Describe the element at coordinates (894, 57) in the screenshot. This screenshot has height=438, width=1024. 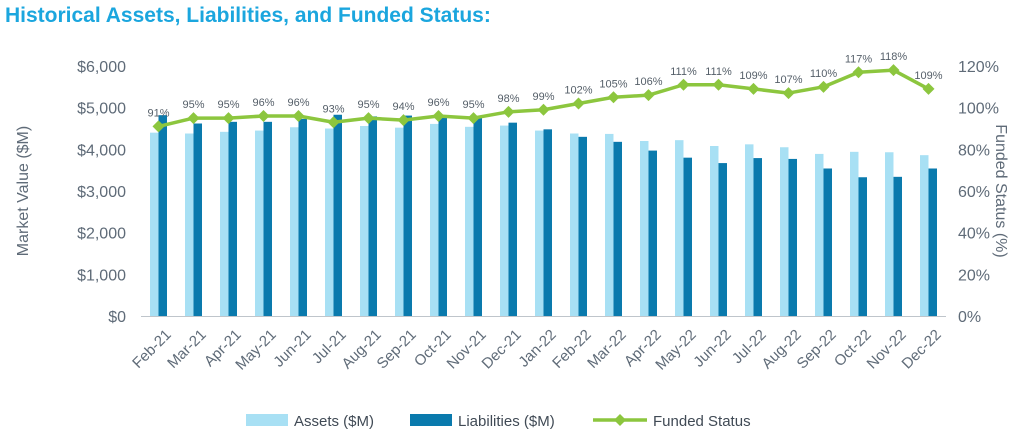
I see `funded-status-data-label: 118%` at that location.